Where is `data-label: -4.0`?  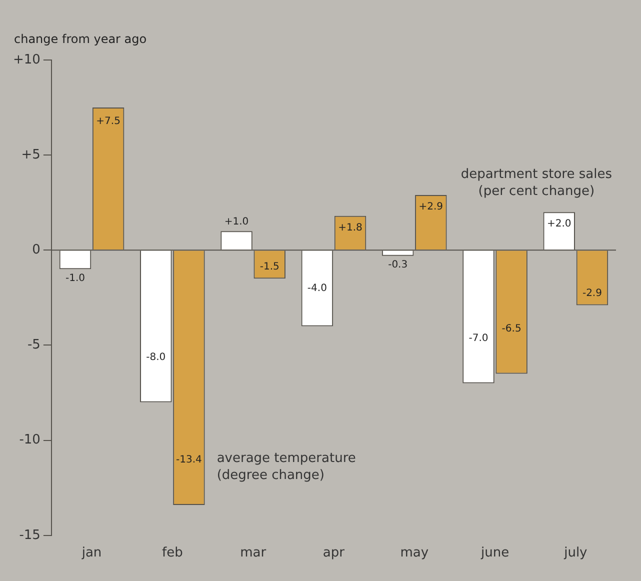 data-label: -4.0 is located at coordinates (317, 288).